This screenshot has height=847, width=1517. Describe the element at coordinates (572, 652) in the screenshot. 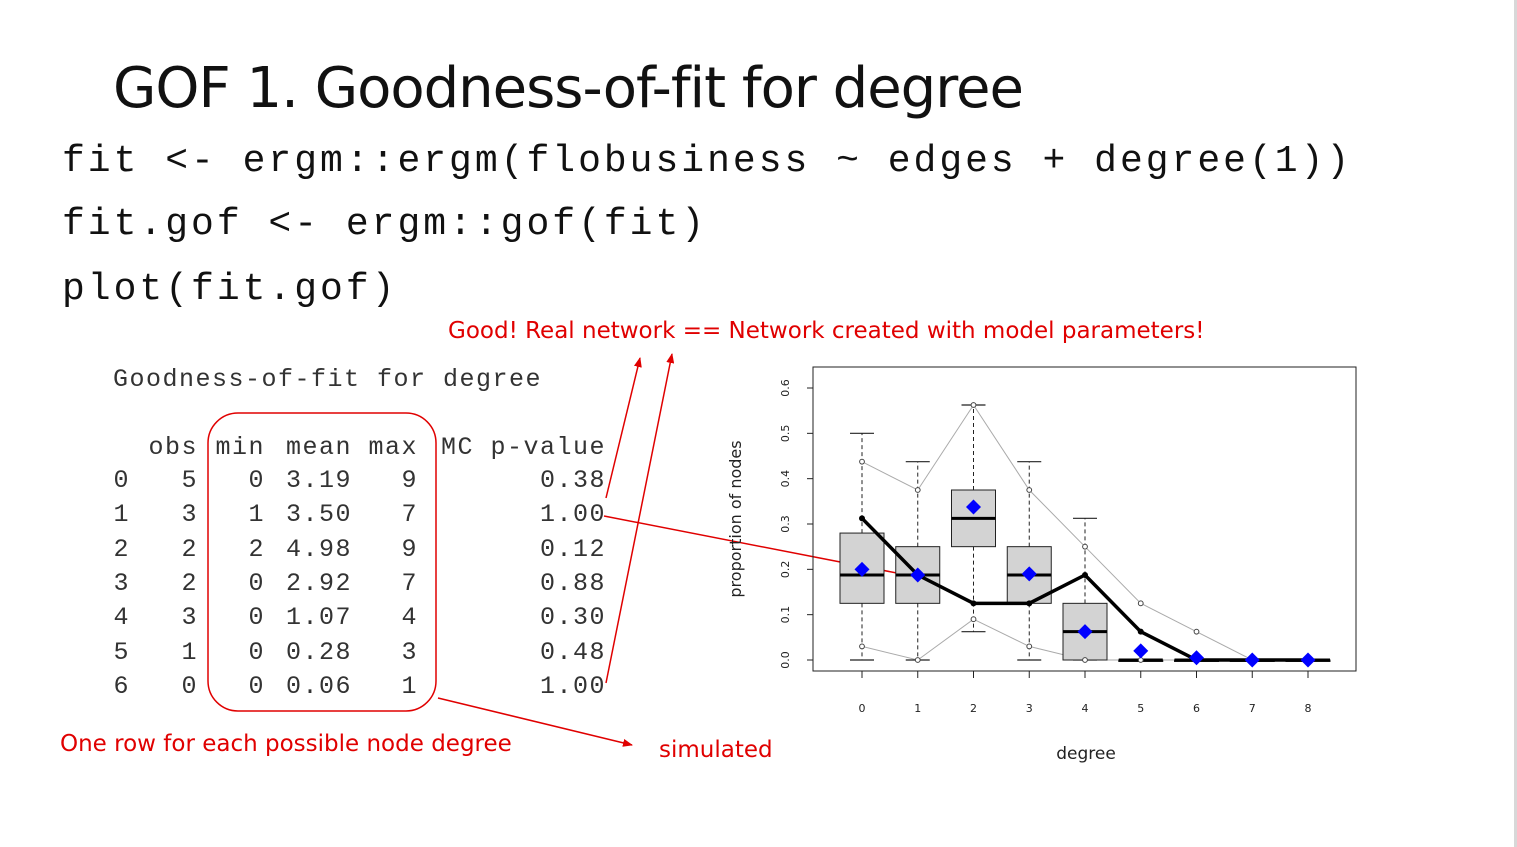

I see `table-cell: 0.48` at that location.